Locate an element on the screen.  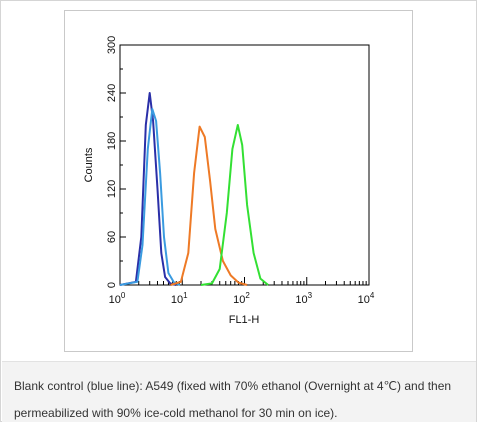
y-tick-label: 300 is located at coordinates (112, 45).